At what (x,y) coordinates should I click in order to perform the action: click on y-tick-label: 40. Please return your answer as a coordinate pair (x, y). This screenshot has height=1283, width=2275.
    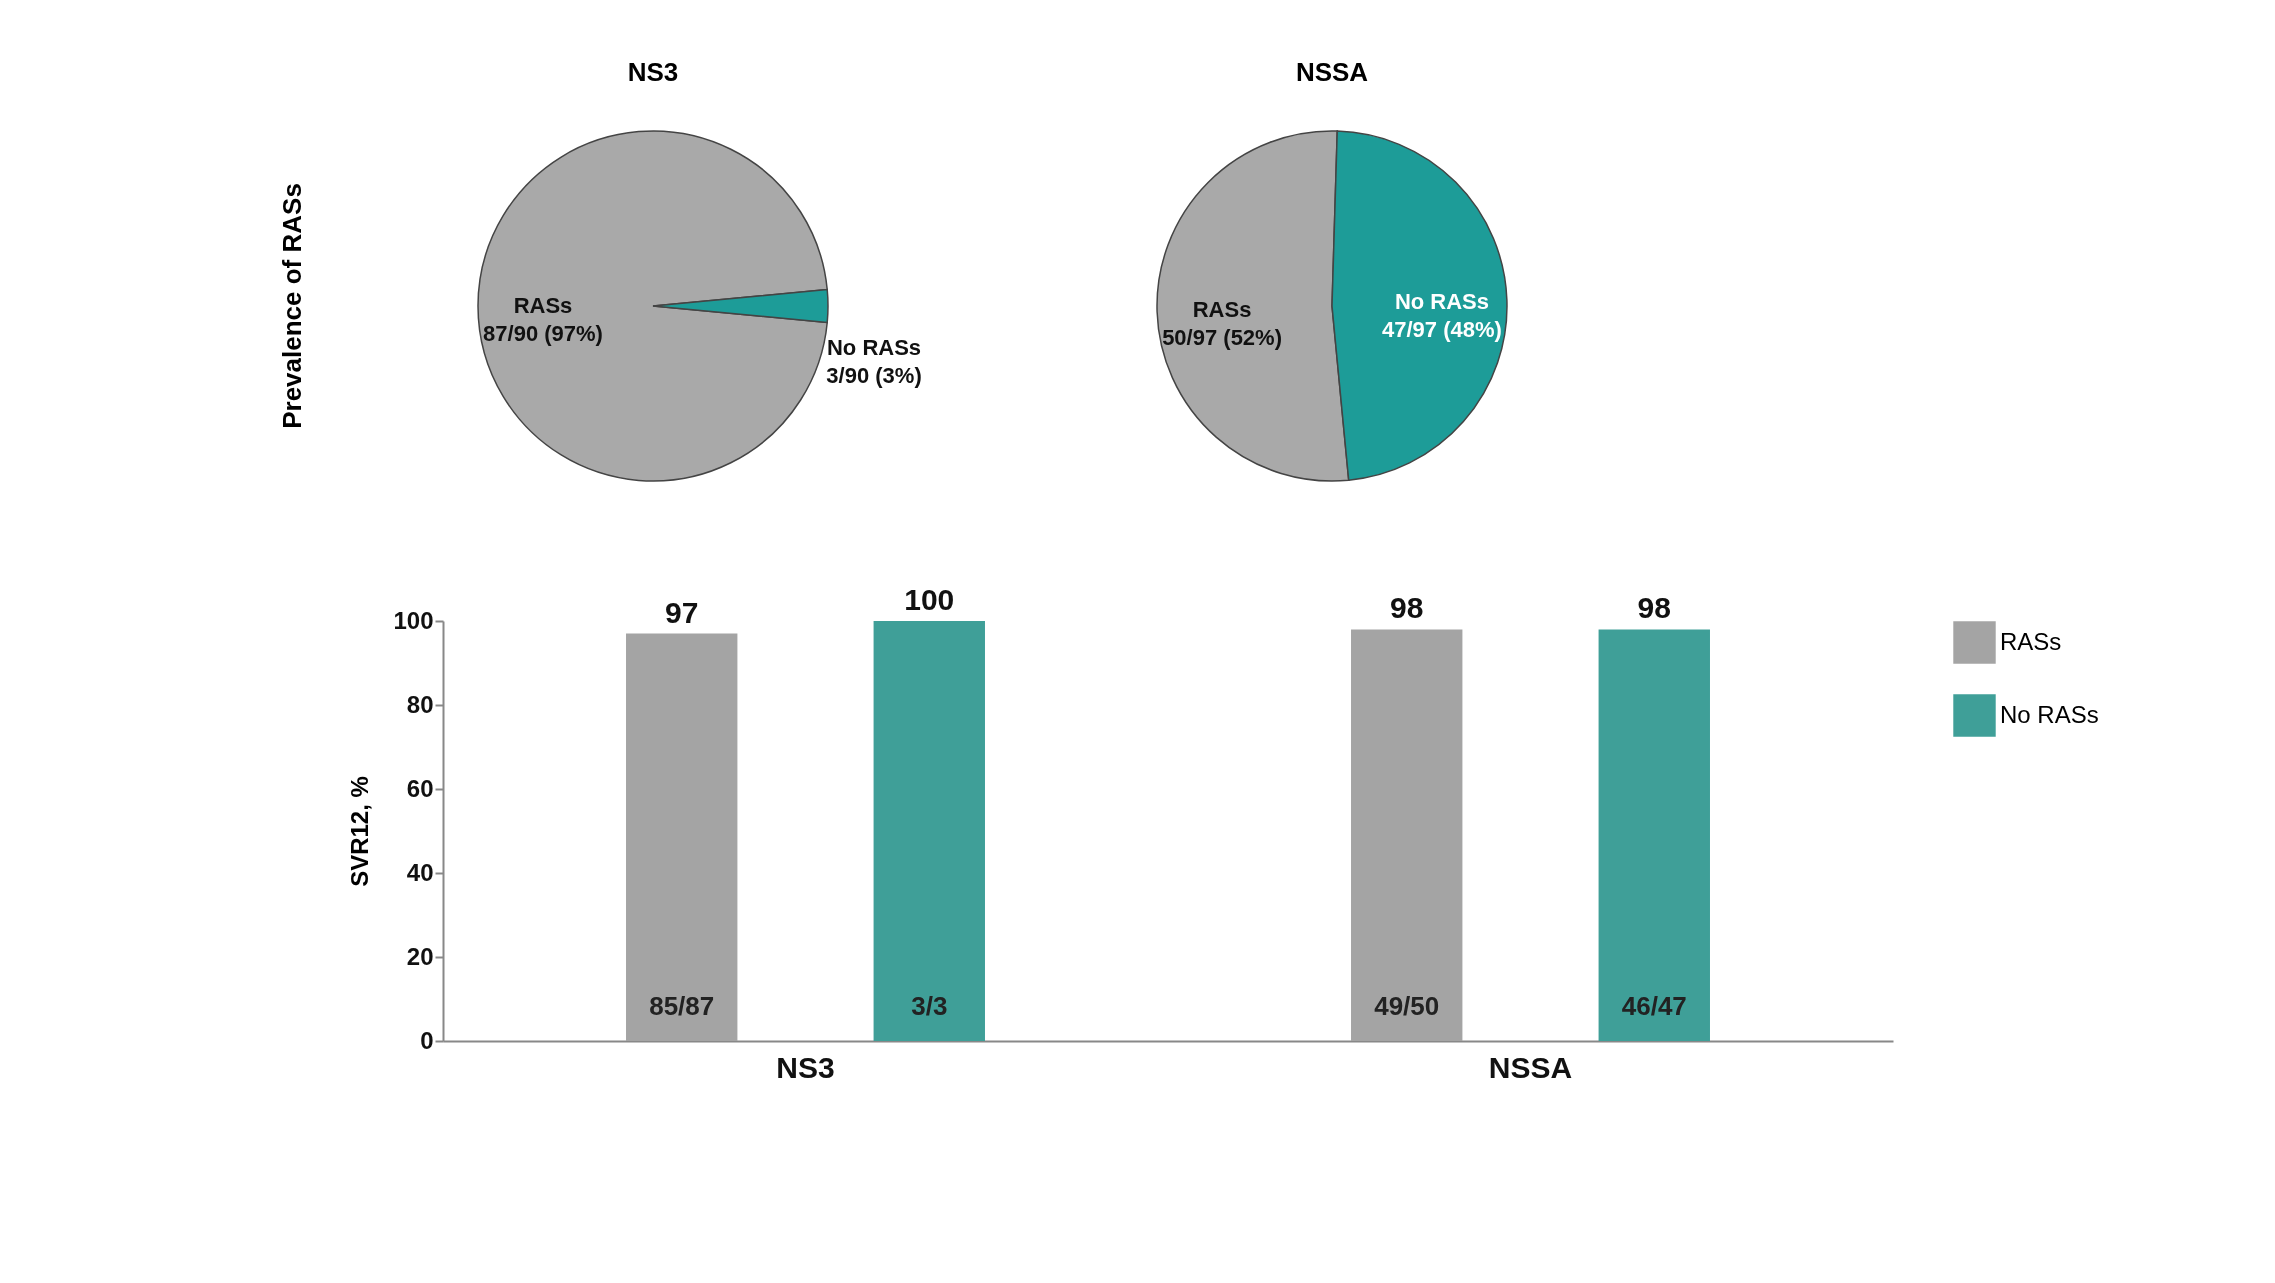
    Looking at the image, I should click on (420, 872).